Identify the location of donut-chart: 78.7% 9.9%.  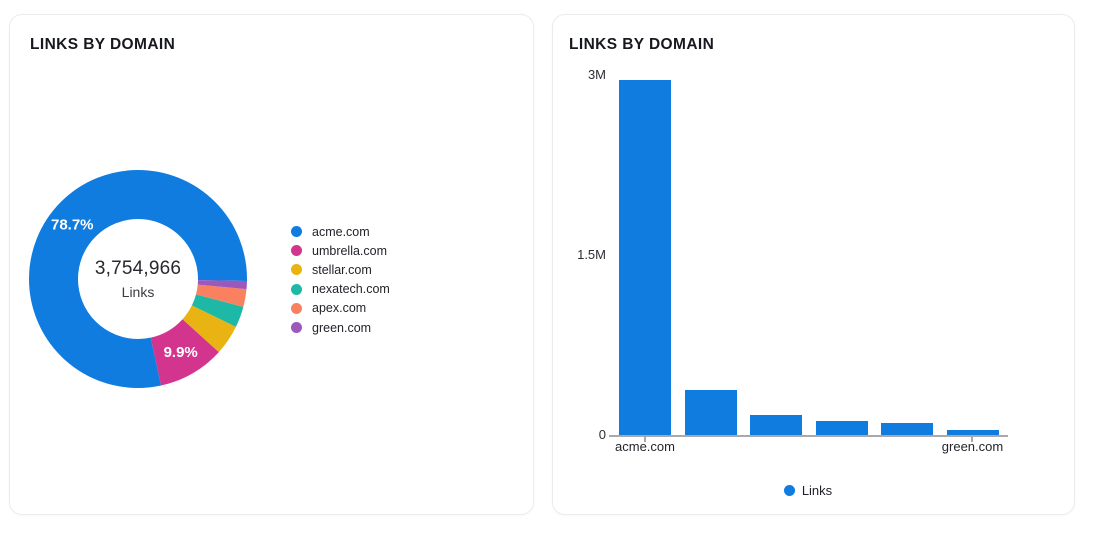
(138, 279).